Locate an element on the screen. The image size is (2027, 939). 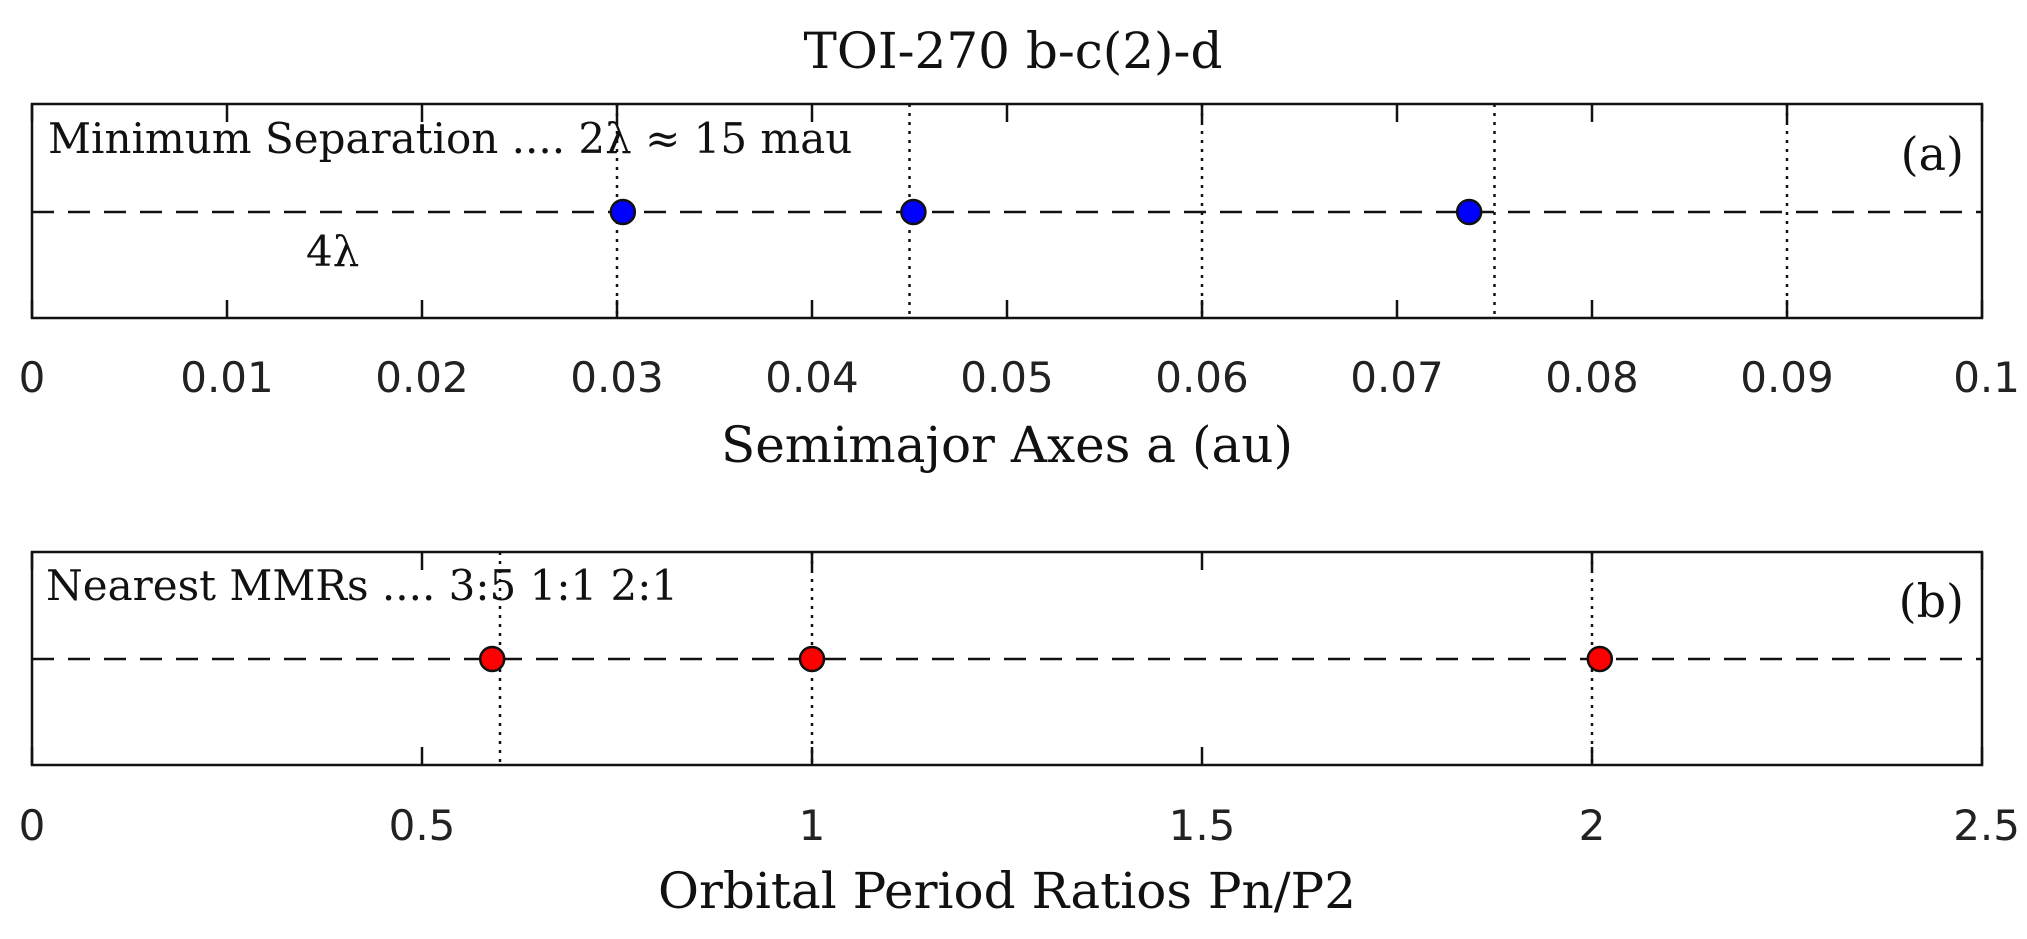
panel-b-tick-label-2: 1 is located at coordinates (812, 825).